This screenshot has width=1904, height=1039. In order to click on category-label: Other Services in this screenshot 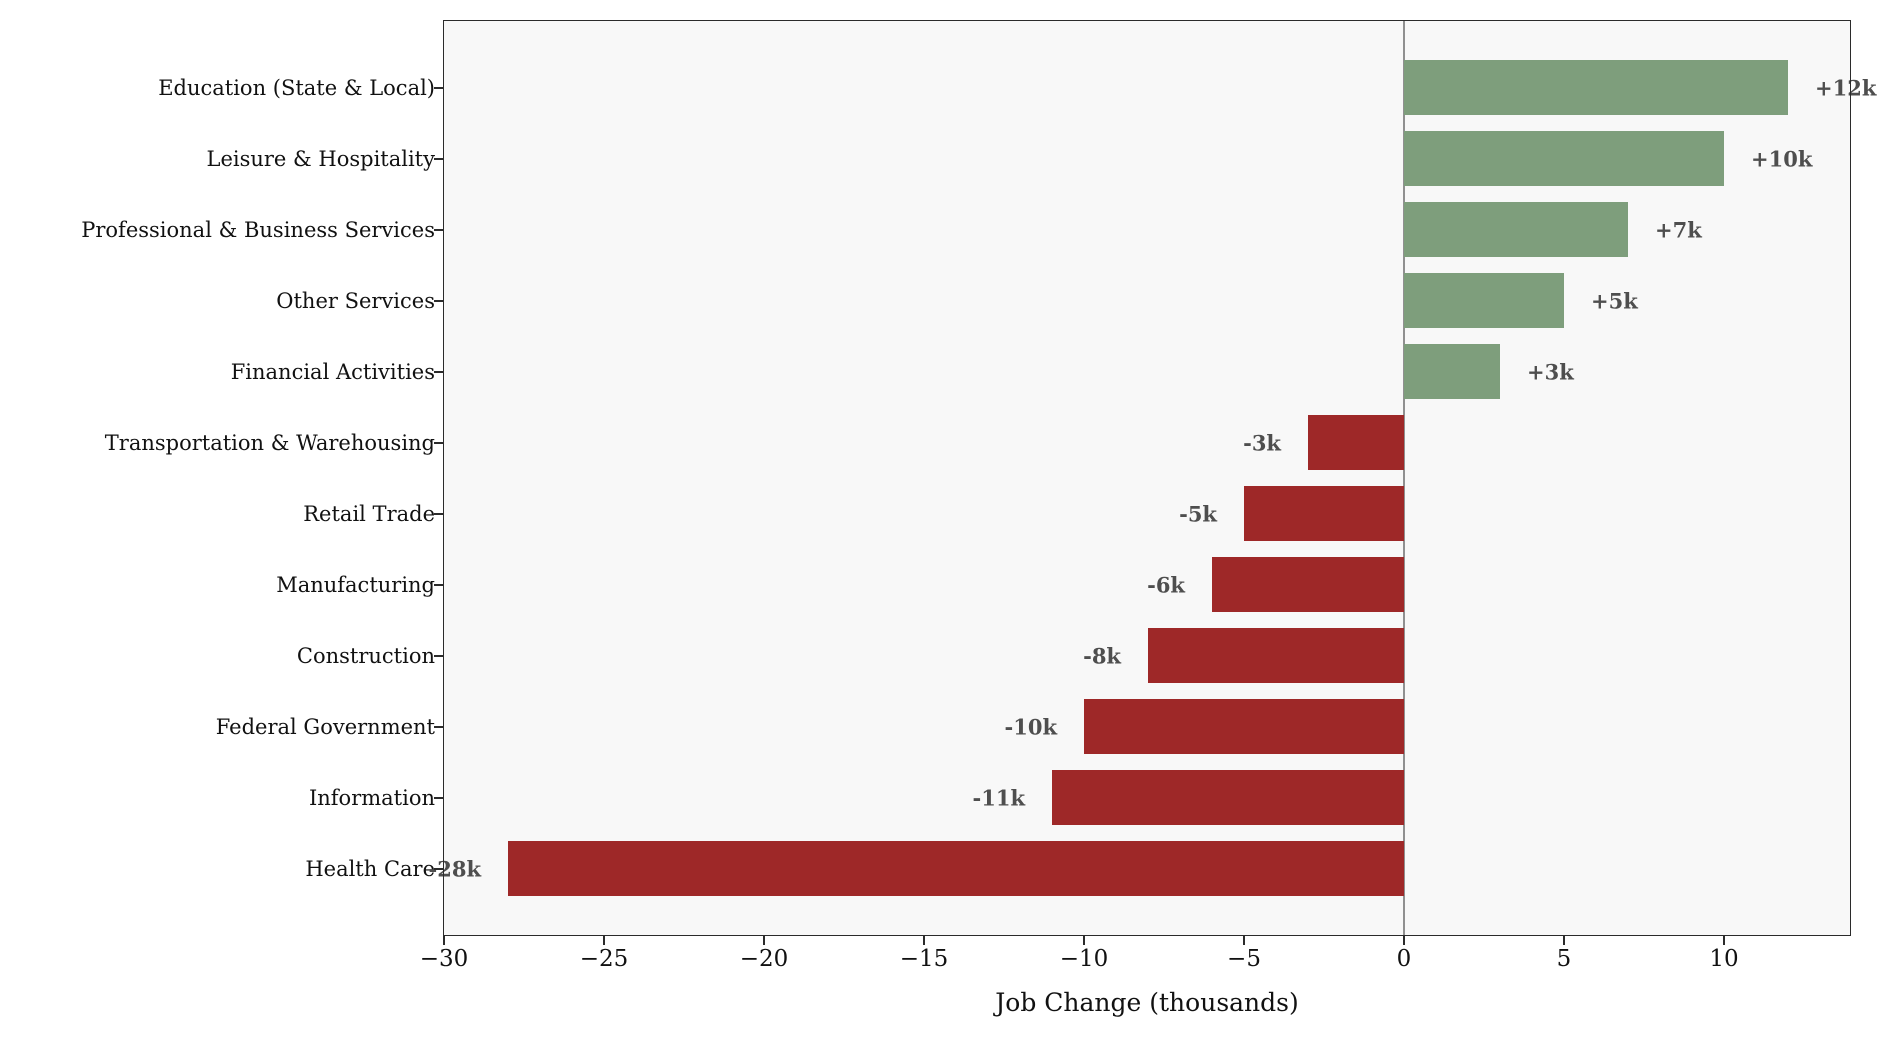, I will do `click(355, 300)`.